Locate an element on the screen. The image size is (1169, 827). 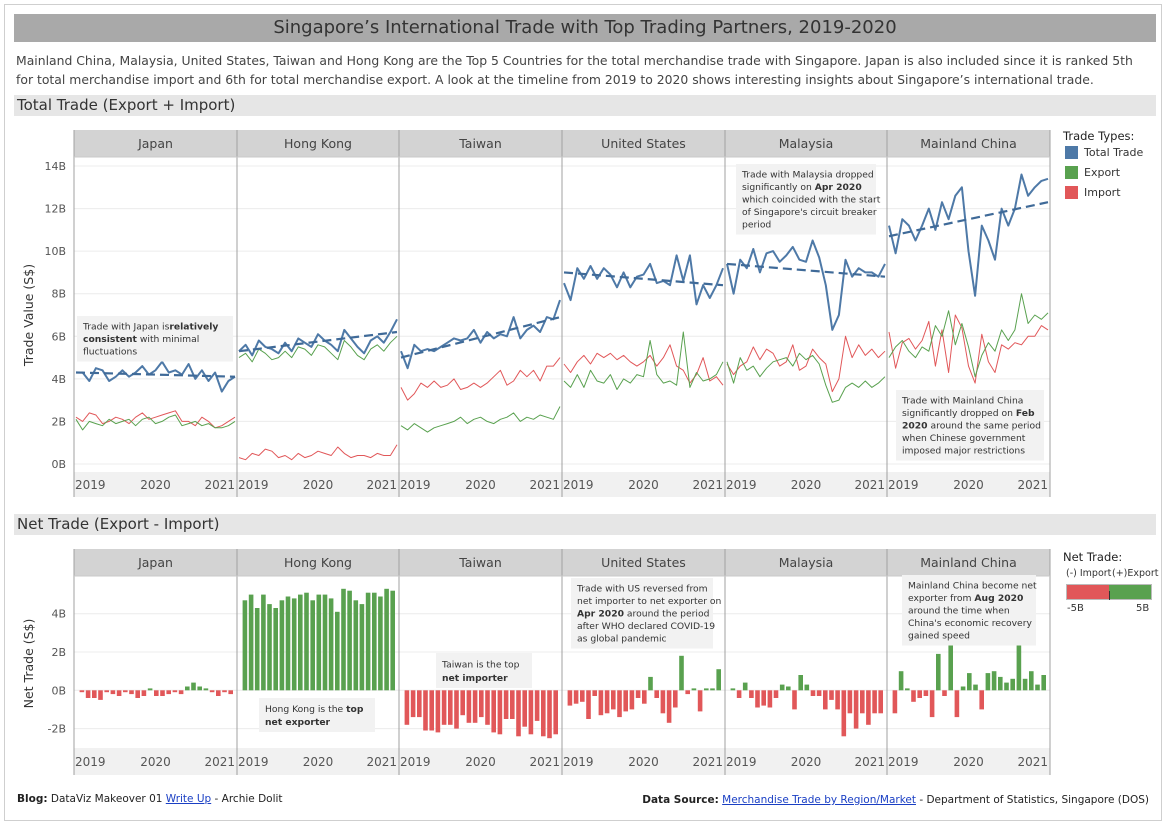
net-xaxis-band-japan is located at coordinates (155, 761).